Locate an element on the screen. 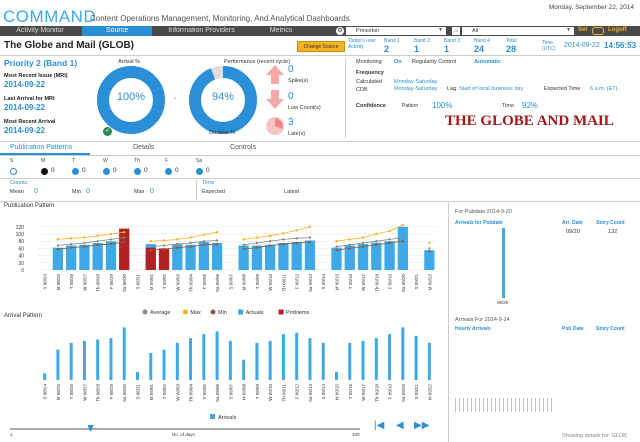 The width and height of the screenshot is (640, 442). arrivals-title: Arrivals For 2014-9-24 is located at coordinates (482, 320).